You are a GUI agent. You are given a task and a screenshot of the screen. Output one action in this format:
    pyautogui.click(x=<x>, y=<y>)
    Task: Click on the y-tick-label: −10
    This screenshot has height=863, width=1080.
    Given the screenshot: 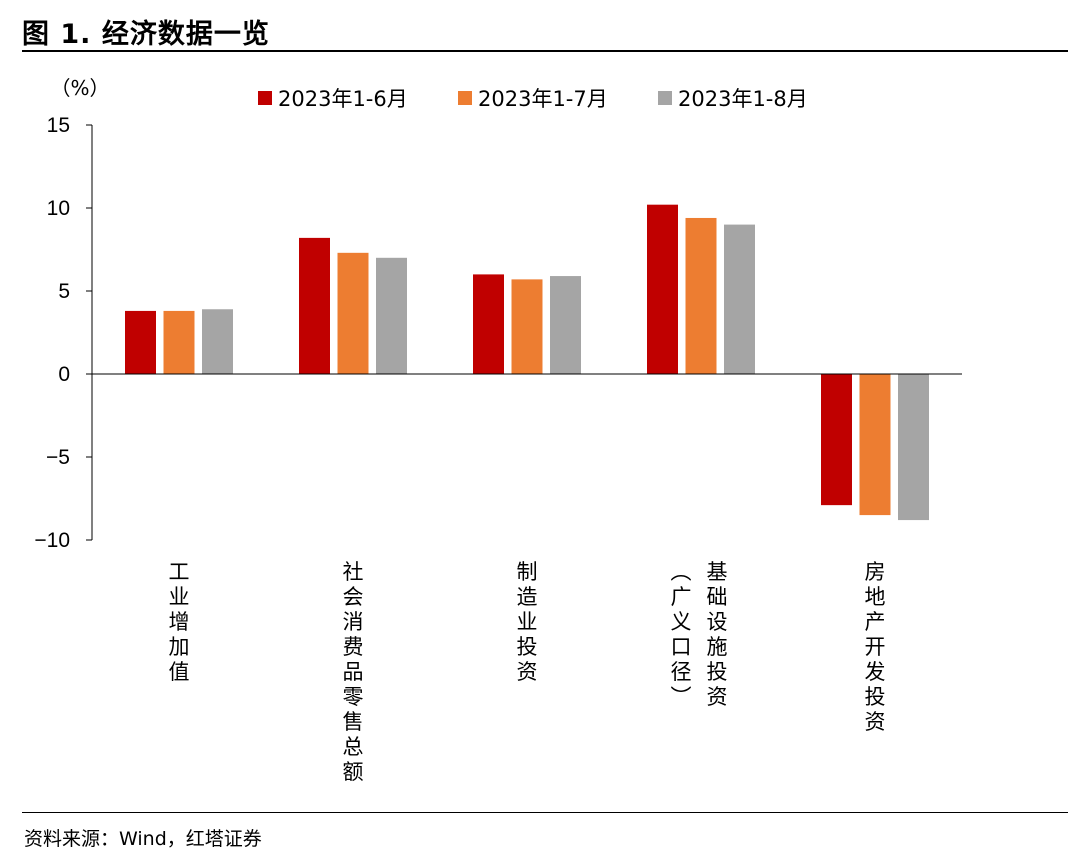 What is the action you would take?
    pyautogui.click(x=52, y=540)
    